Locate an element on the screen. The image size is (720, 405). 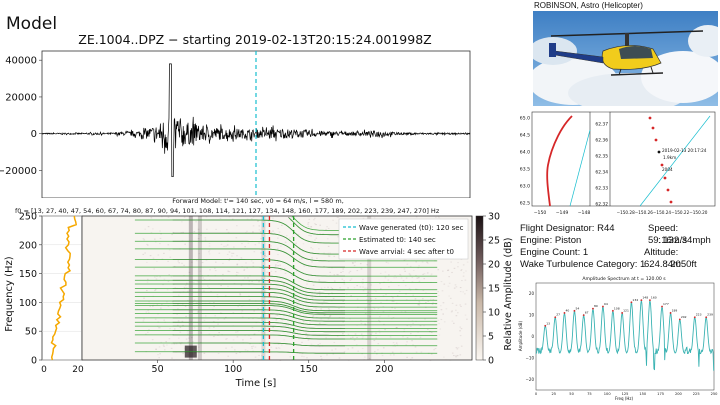
amp-peak-label: 40 is located at coordinates (567, 310).